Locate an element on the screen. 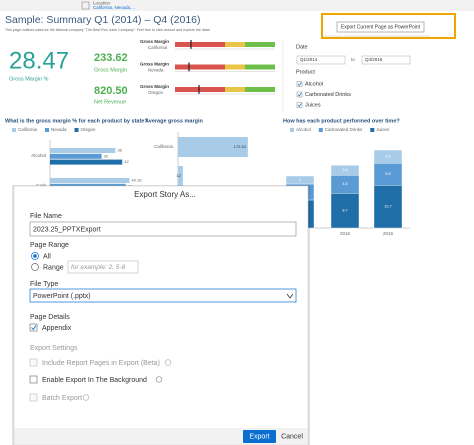  select-arrow is located at coordinates (290, 296).